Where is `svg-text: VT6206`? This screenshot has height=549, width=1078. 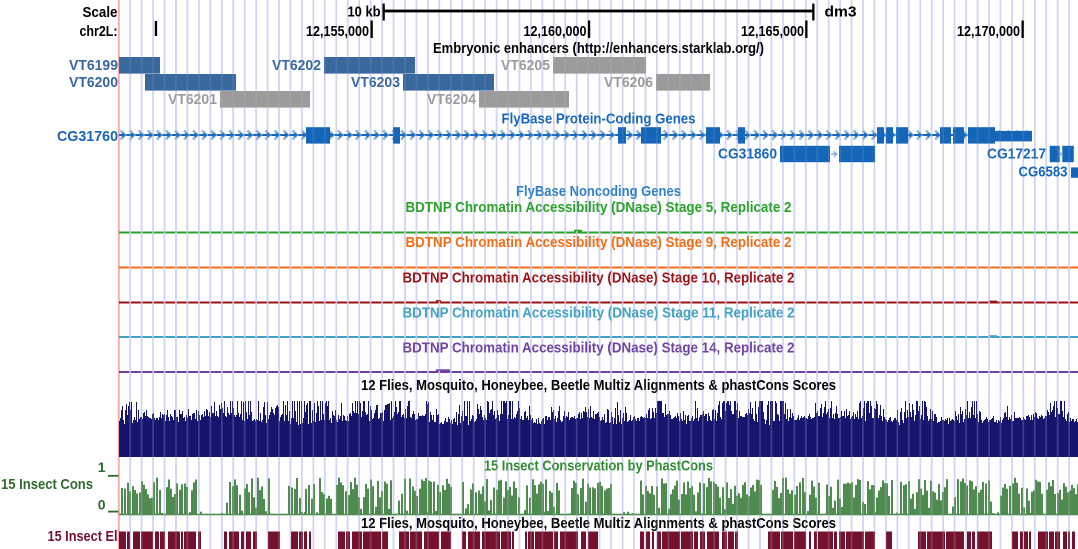 svg-text: VT6206 is located at coordinates (628, 82).